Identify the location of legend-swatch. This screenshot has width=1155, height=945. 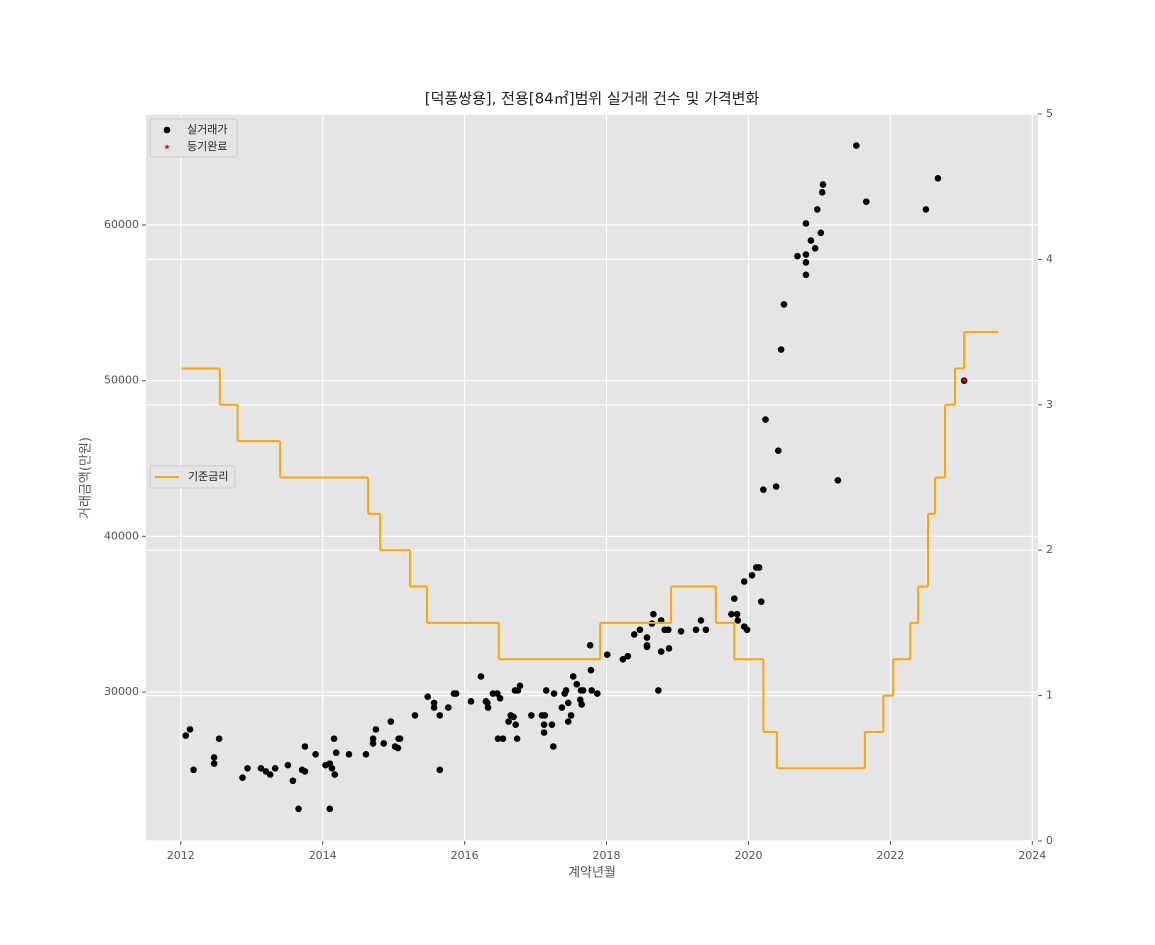
(167, 130).